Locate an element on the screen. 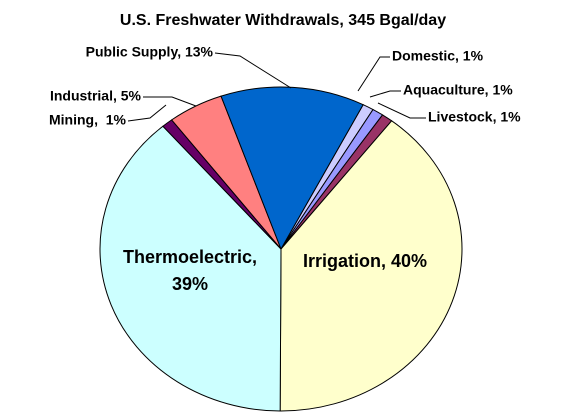  label-line: 39% is located at coordinates (190, 284).